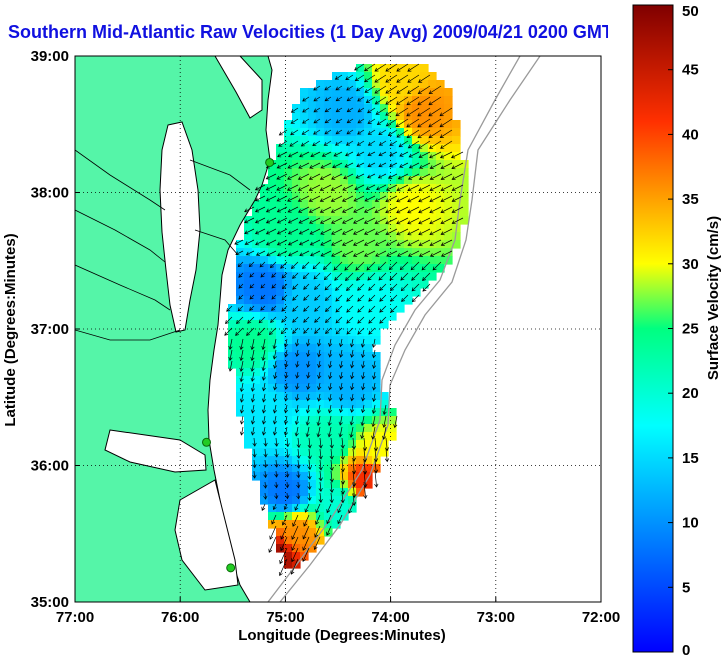  What do you see at coordinates (238, 365) in the screenshot?
I see `radar-sites` at bounding box center [238, 365].